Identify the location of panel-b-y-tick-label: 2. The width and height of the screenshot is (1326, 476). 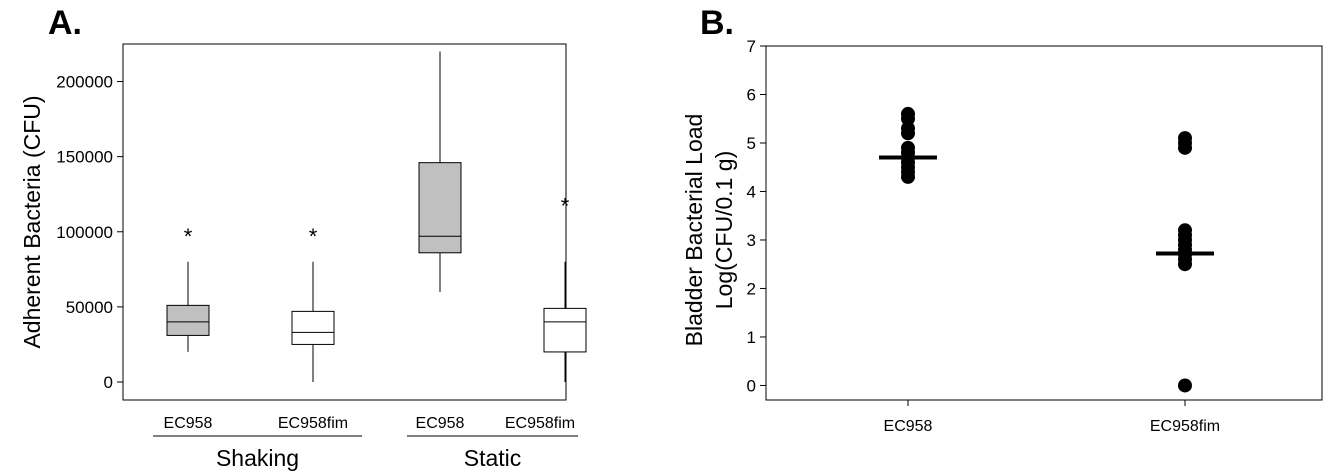
(751, 288).